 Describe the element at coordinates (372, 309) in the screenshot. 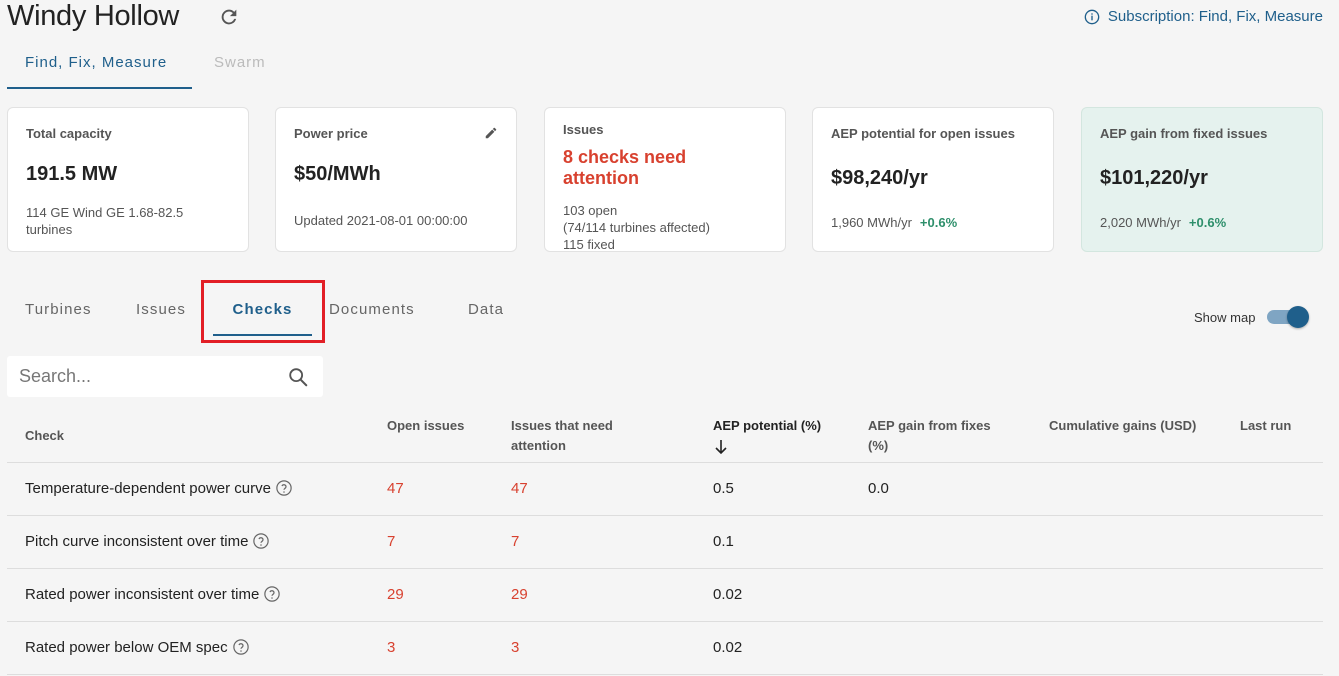

I see `tab-documents: Documents` at that location.